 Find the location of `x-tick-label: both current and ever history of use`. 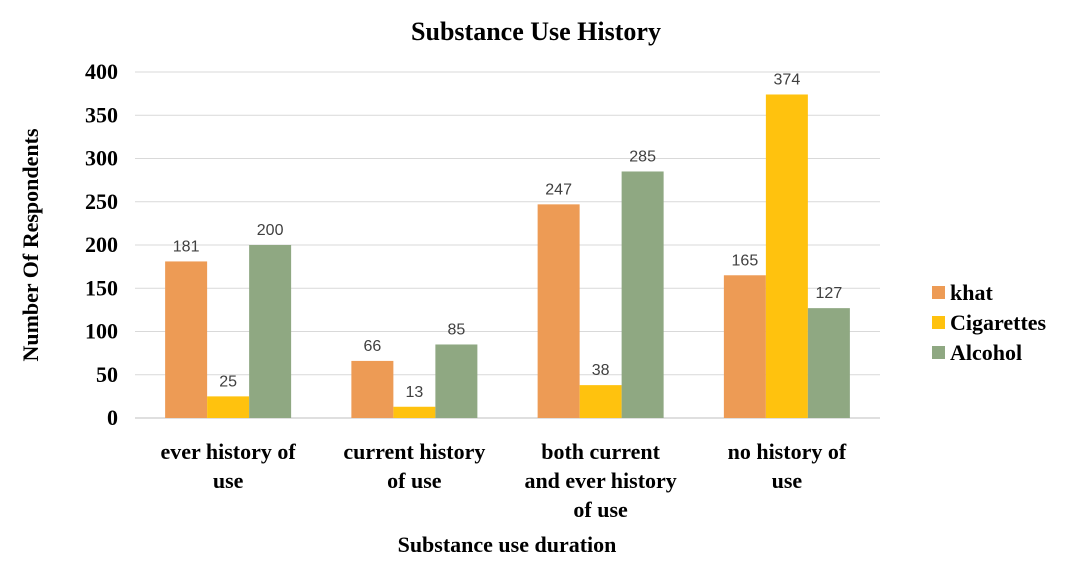

x-tick-label: both current and ever history of use is located at coordinates (600, 480).